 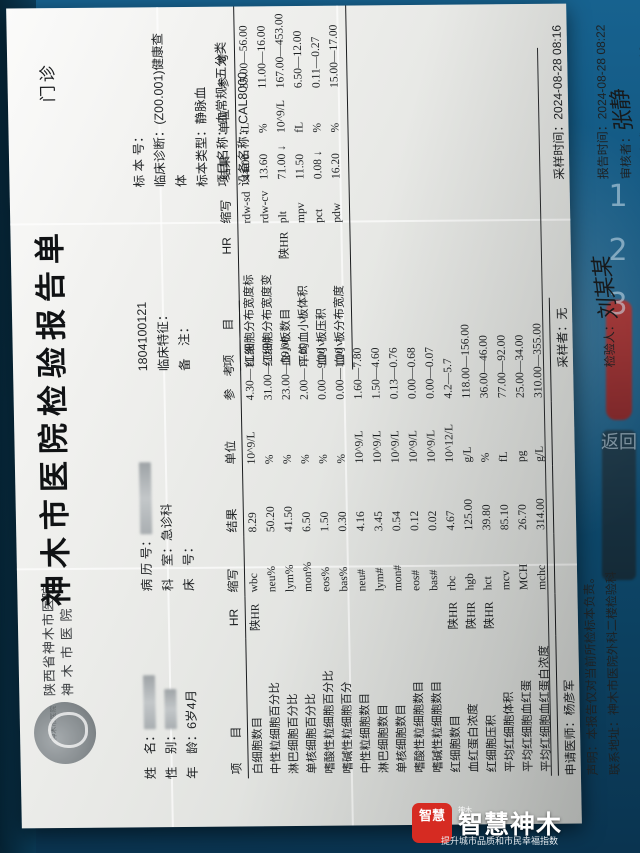 I want to click on backdrop-digit-1: 1, so click(x=618, y=196).